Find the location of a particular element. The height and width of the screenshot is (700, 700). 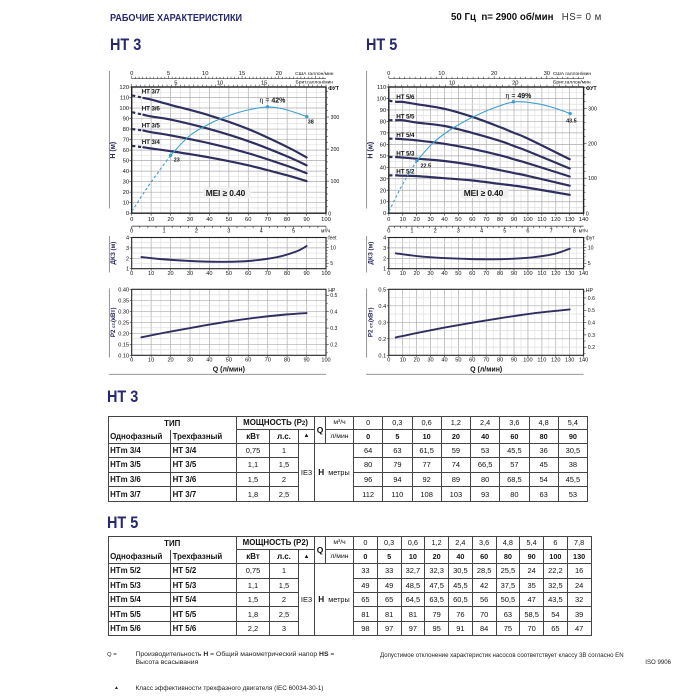

svg-text: η = 42% is located at coordinates (273, 100).